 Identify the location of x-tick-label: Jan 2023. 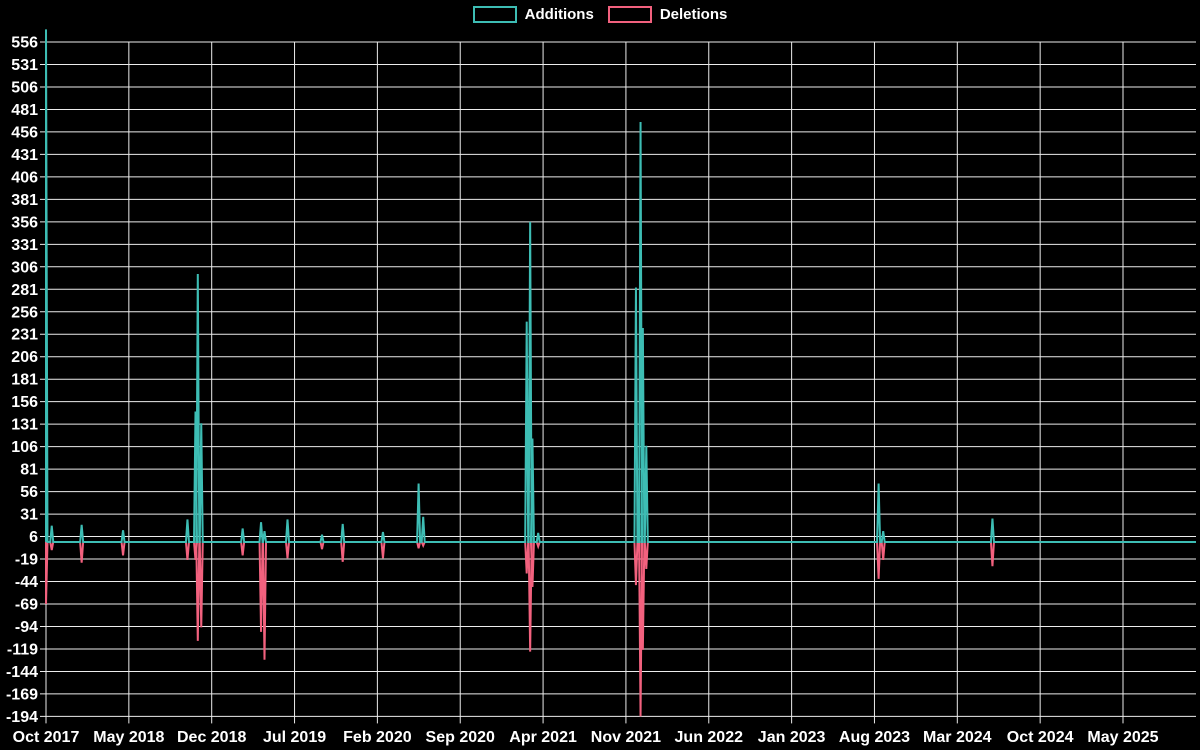
(792, 737).